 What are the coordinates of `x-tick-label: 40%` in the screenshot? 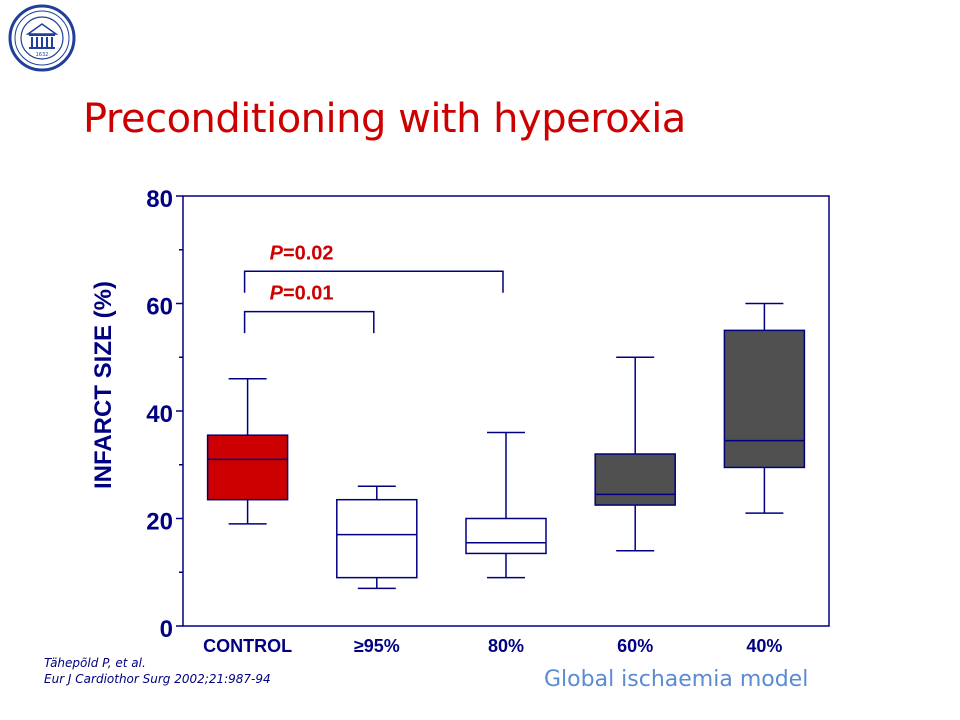 It's located at (764, 646).